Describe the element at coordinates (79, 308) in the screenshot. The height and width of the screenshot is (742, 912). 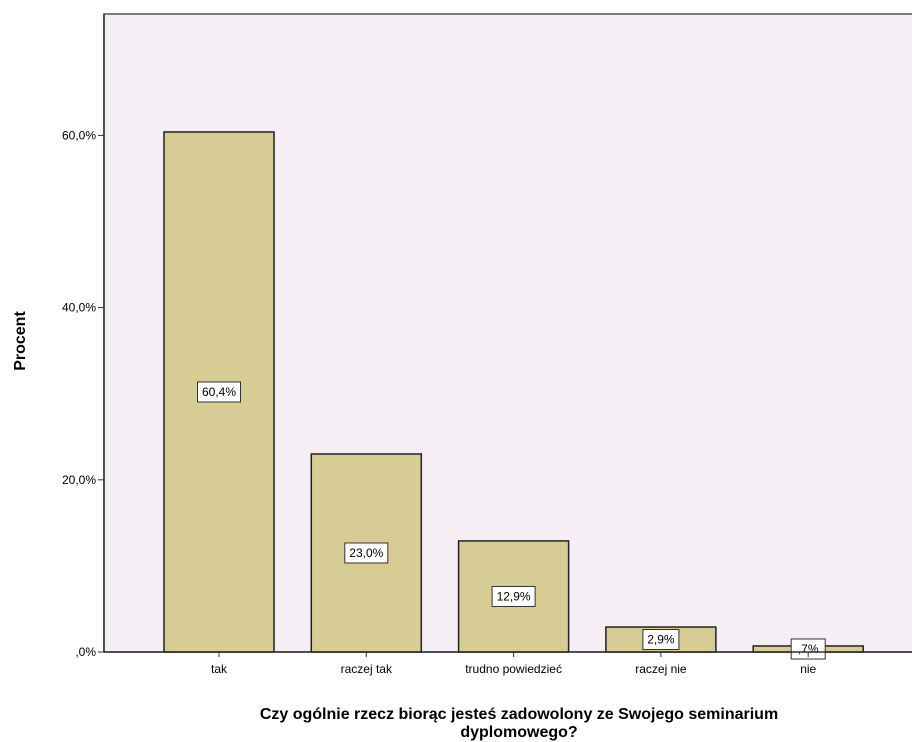
I see `y-tick-label: 40,0%` at that location.